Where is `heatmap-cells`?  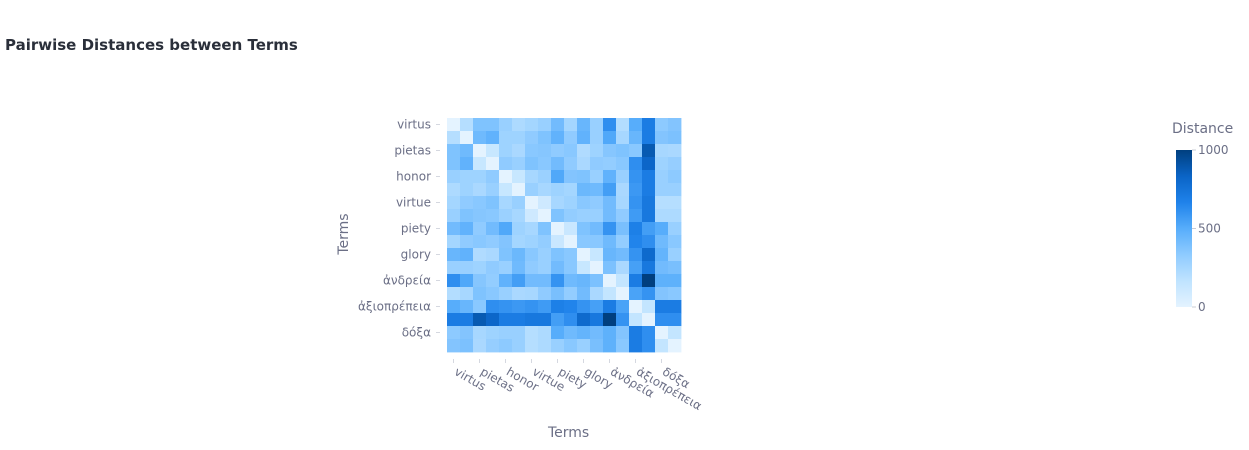
heatmap-cells is located at coordinates (564, 235).